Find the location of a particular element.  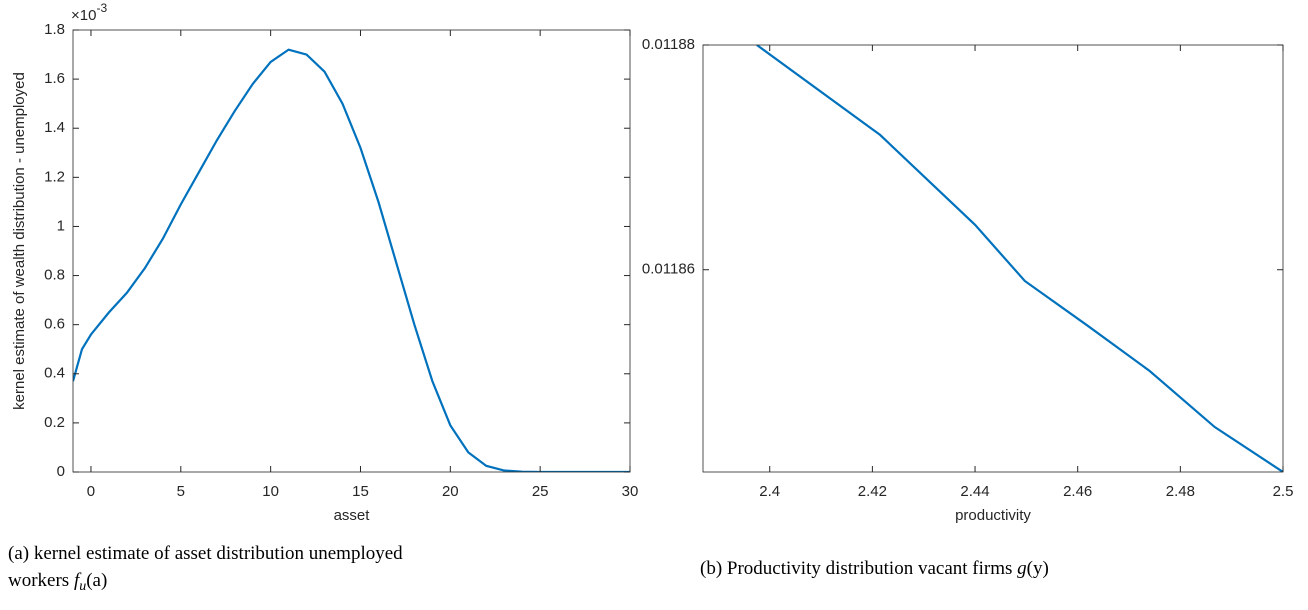

x-tick-label: 2.46 is located at coordinates (1077, 491).